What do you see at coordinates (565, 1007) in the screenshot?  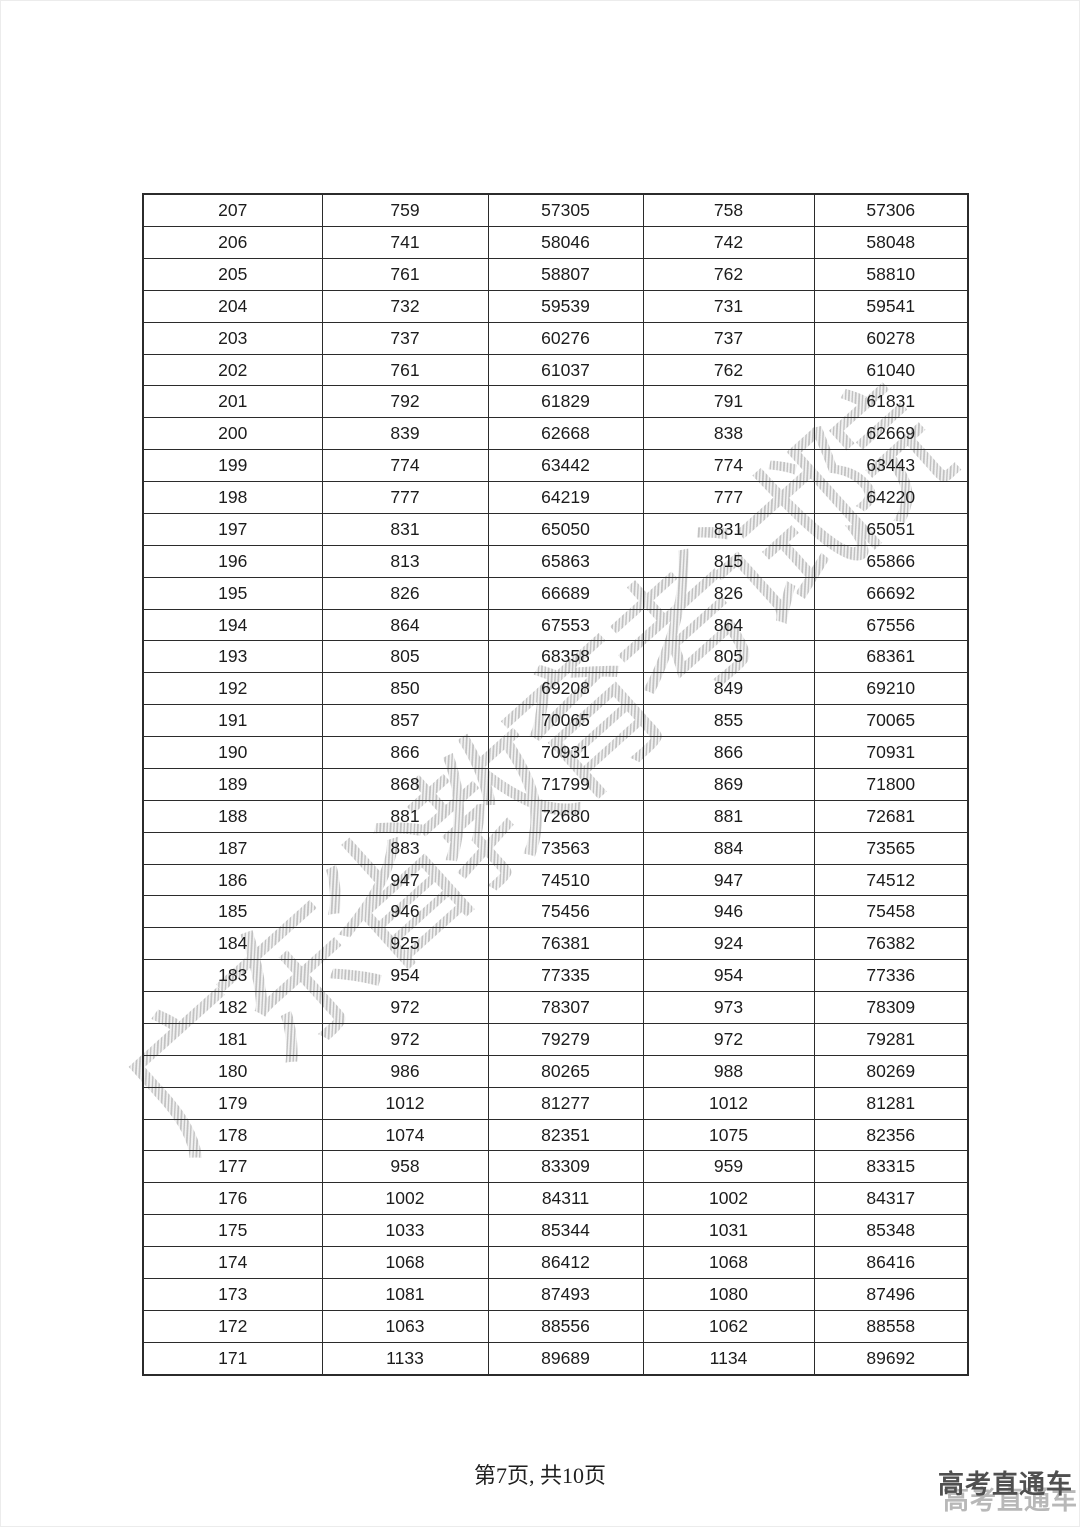 I see `table-cell: 78307` at bounding box center [565, 1007].